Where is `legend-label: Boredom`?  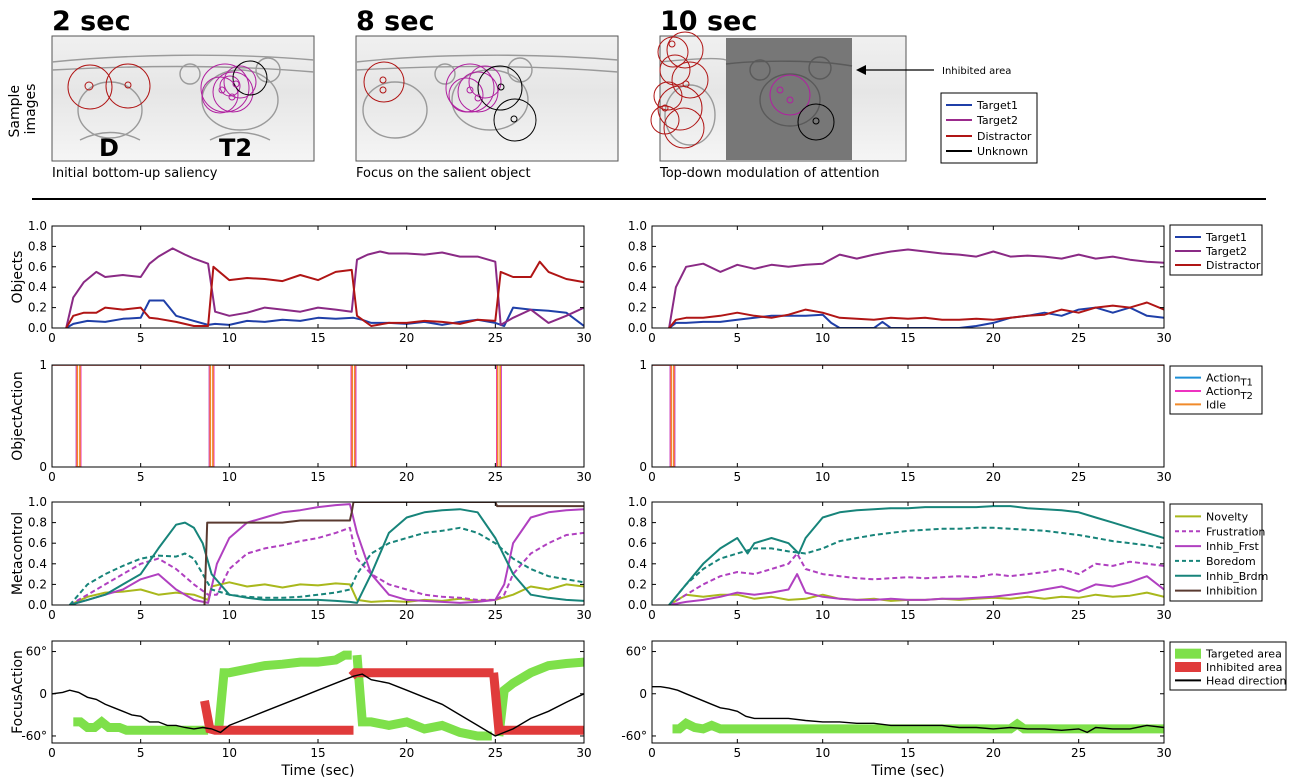
legend-label: Boredom is located at coordinates (1231, 561).